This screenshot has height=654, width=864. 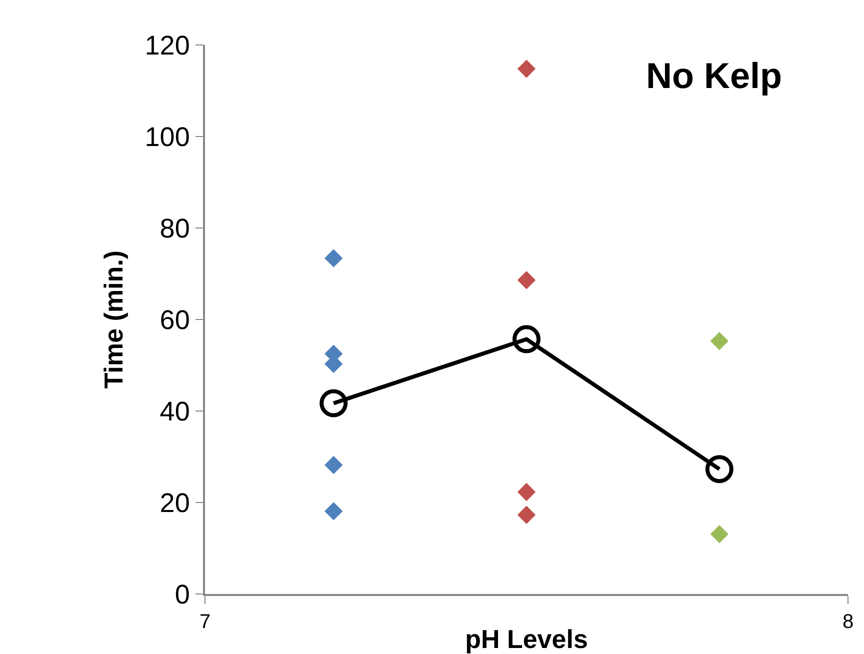 What do you see at coordinates (167, 137) in the screenshot?
I see `y-tick-label: 100` at bounding box center [167, 137].